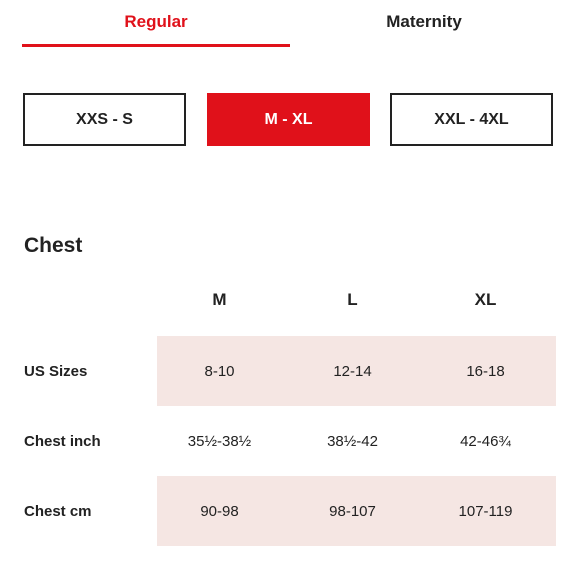 The height and width of the screenshot is (580, 580). What do you see at coordinates (485, 371) in the screenshot?
I see `table-cell: 16-18` at bounding box center [485, 371].